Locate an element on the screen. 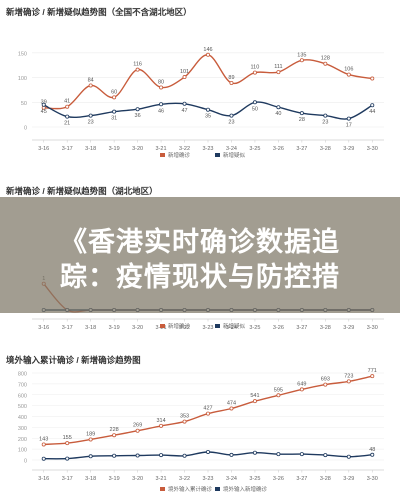 Image resolution: width=400 pixels, height=500 pixels. data-label: 80 is located at coordinates (161, 82).